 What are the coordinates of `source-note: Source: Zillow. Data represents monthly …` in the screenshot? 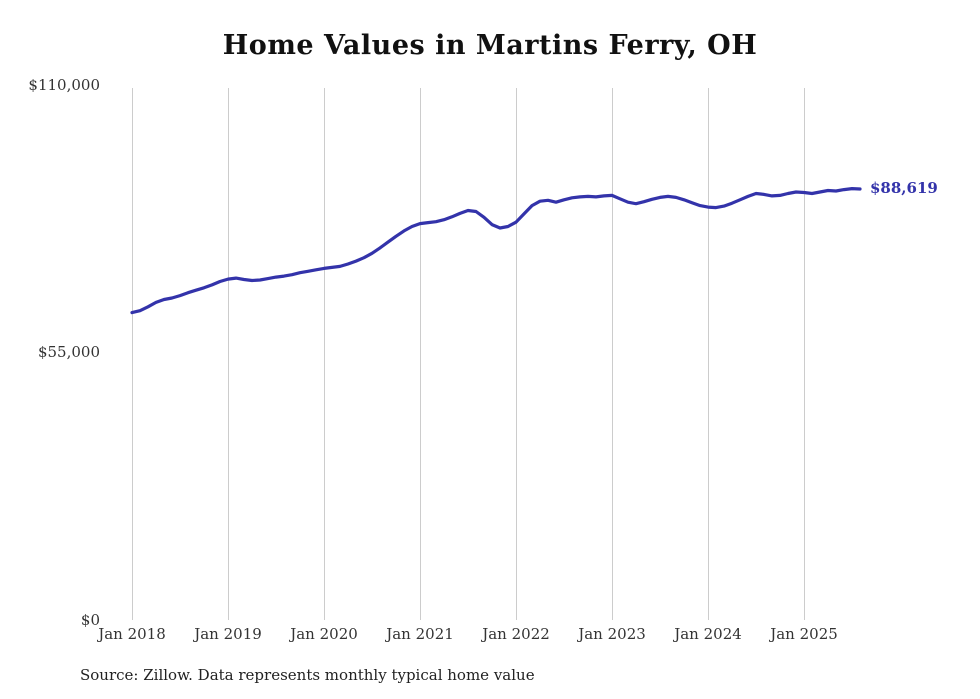 It's located at (307, 675).